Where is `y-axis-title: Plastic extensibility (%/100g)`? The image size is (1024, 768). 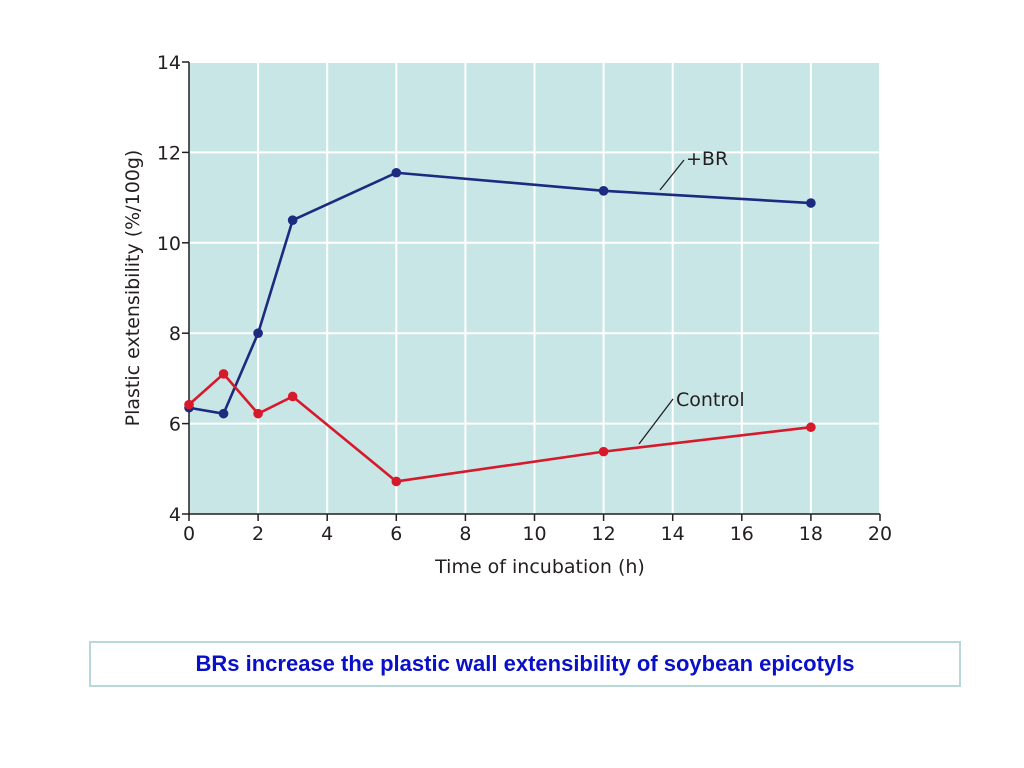 y-axis-title: Plastic extensibility (%/100g) is located at coordinates (133, 288).